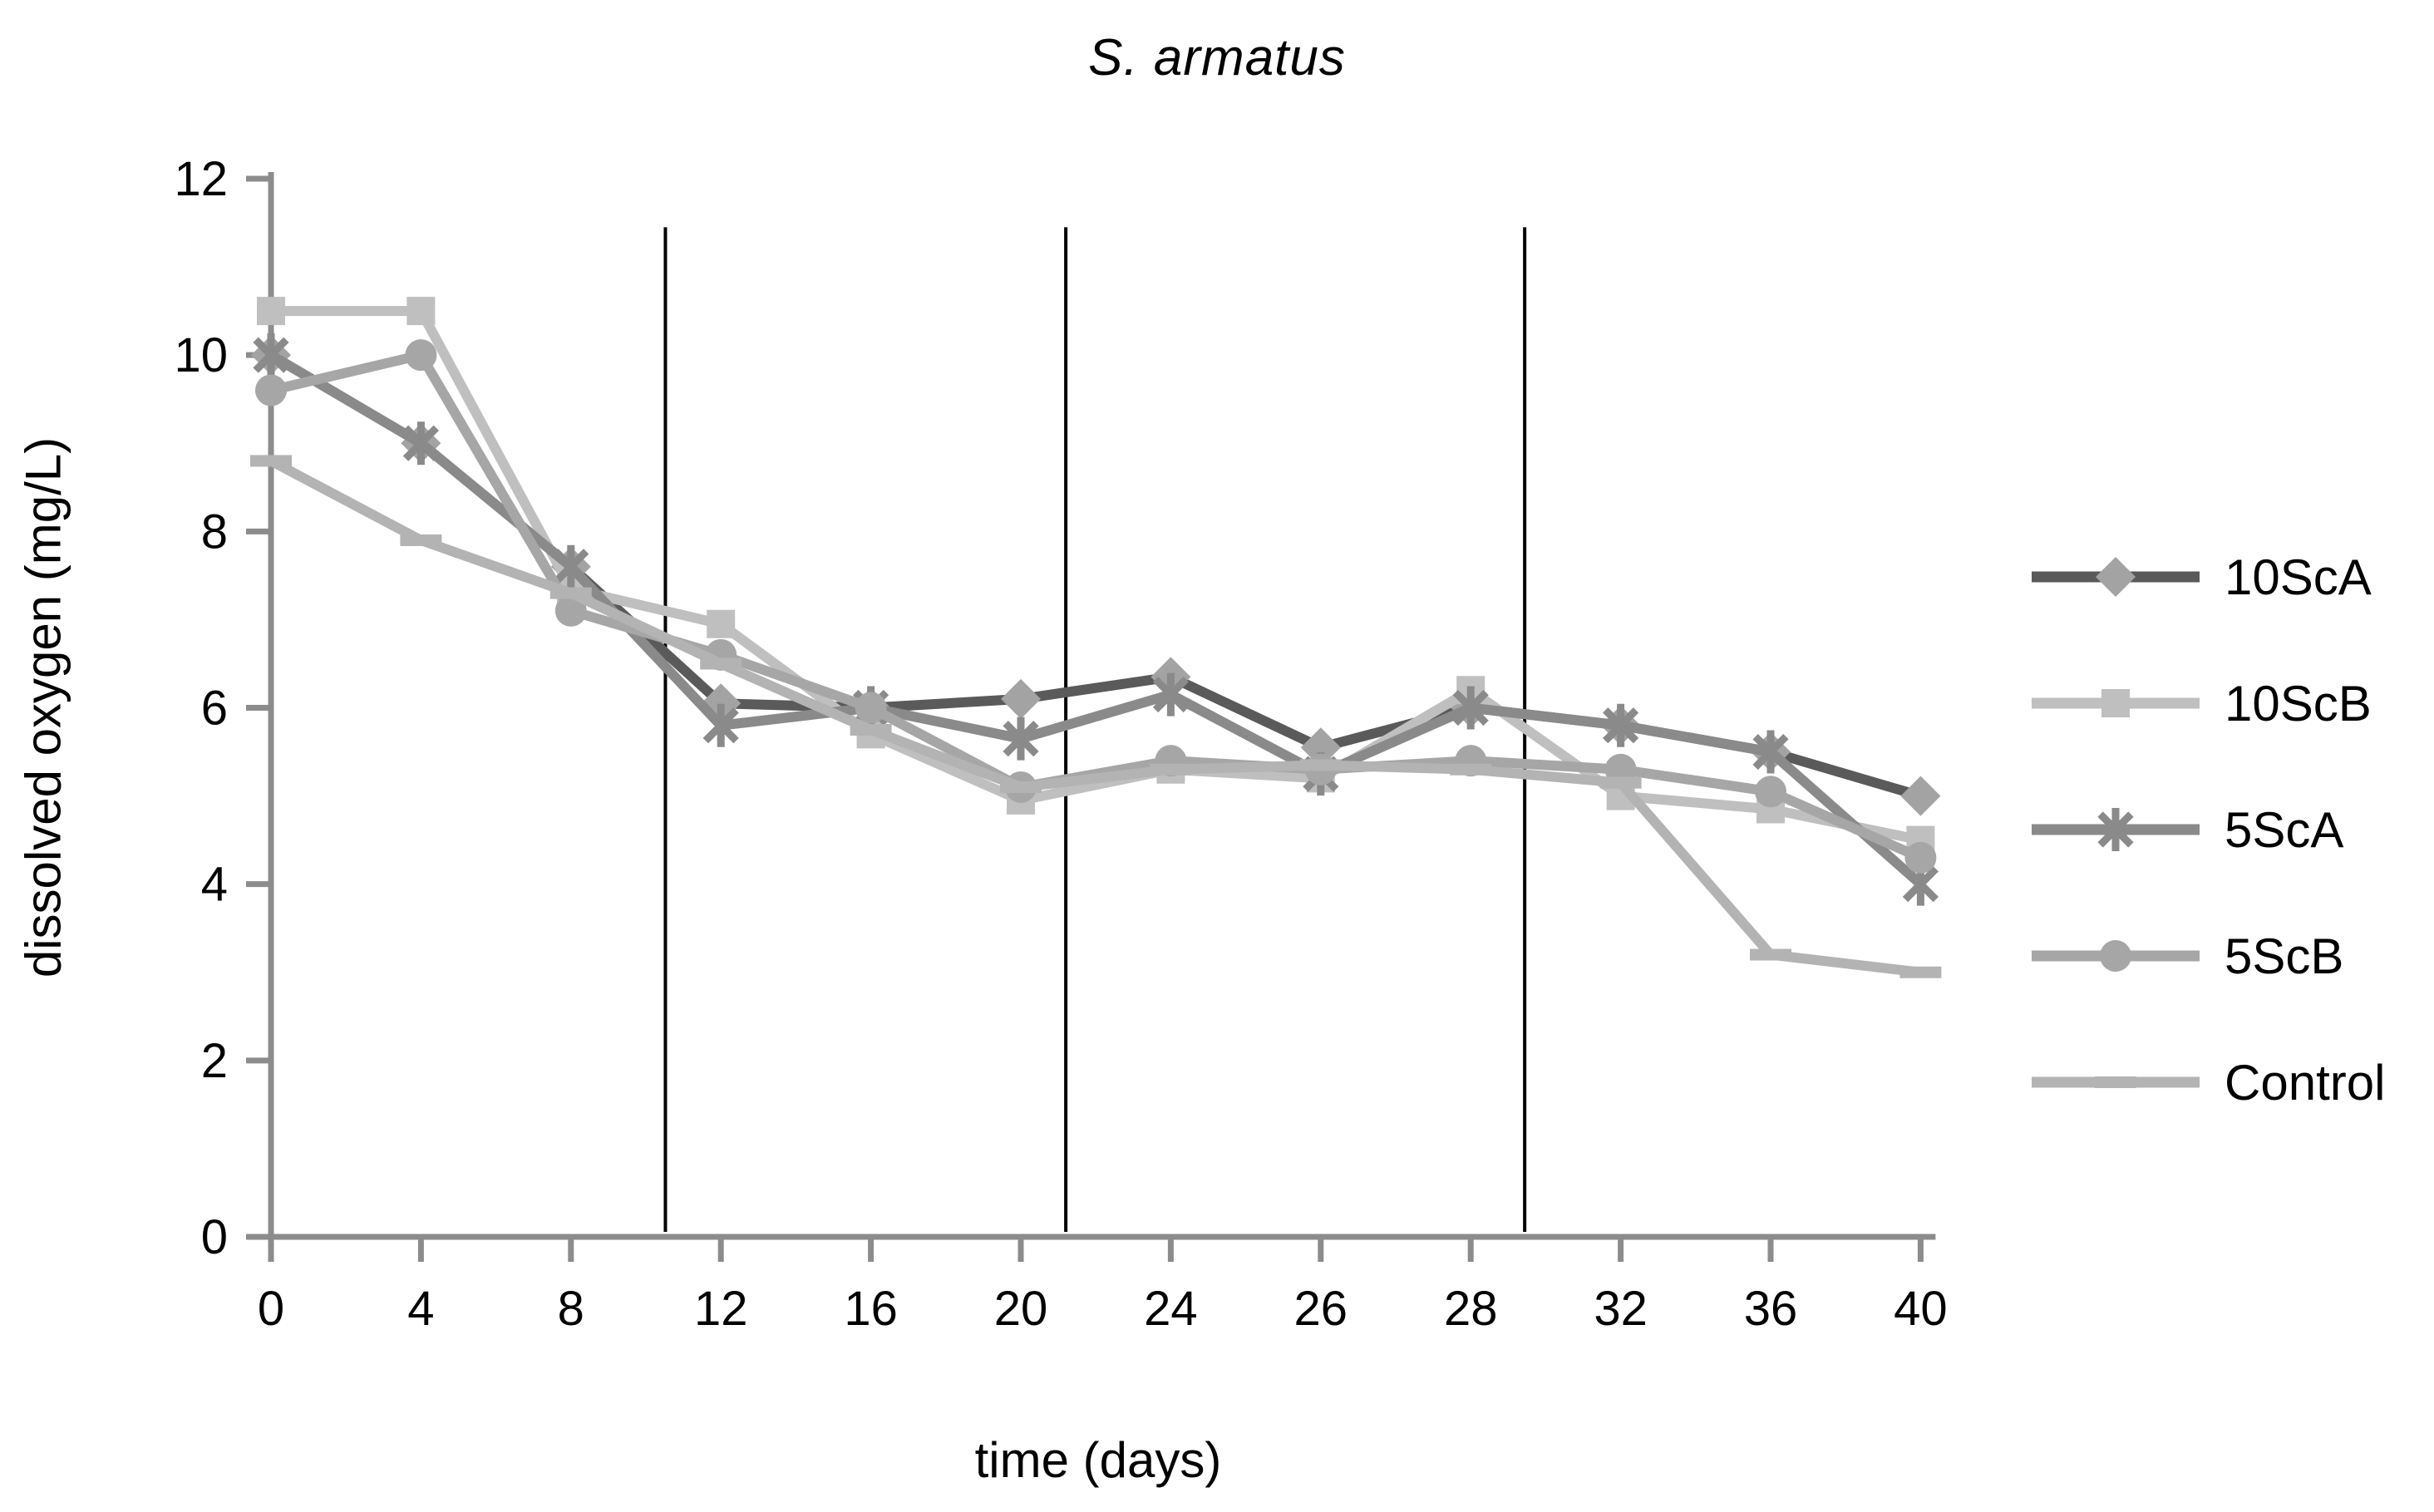 The image size is (2434, 1512). Describe the element at coordinates (571, 1309) in the screenshot. I see `x-tick-label: 8` at that location.